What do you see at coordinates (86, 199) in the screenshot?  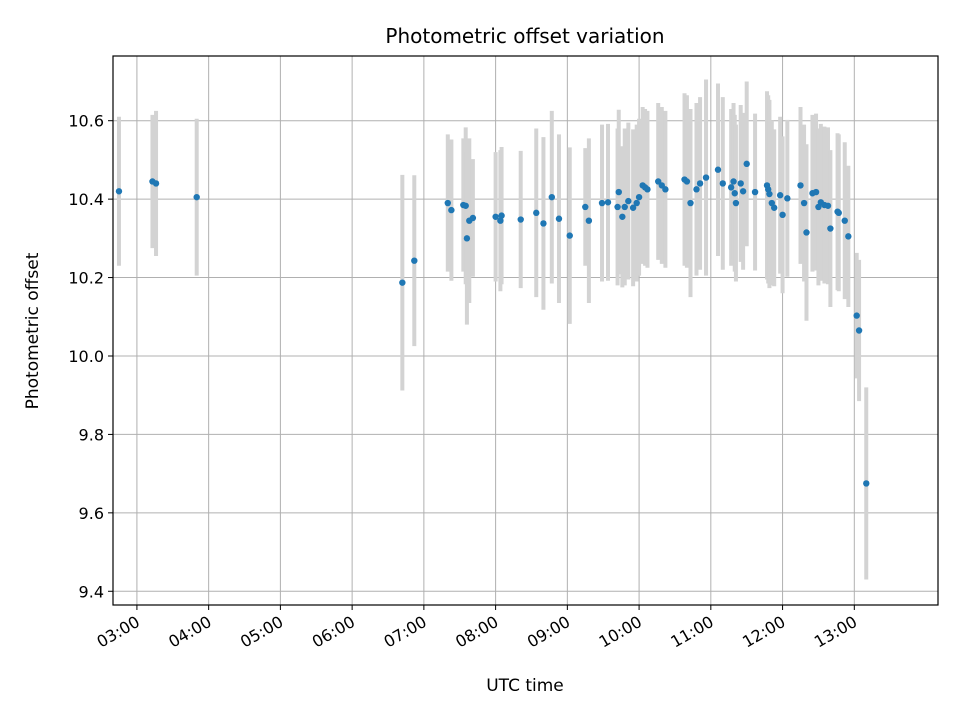 I see `y-tick-label: 10.4` at bounding box center [86, 199].